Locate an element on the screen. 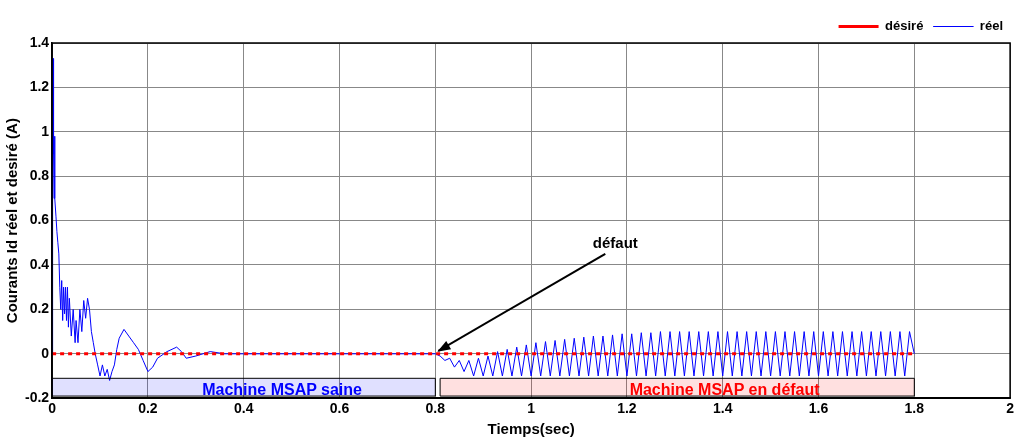 Image resolution: width=1017 pixels, height=439 pixels. x-tick-label: 1.6 is located at coordinates (818, 408).